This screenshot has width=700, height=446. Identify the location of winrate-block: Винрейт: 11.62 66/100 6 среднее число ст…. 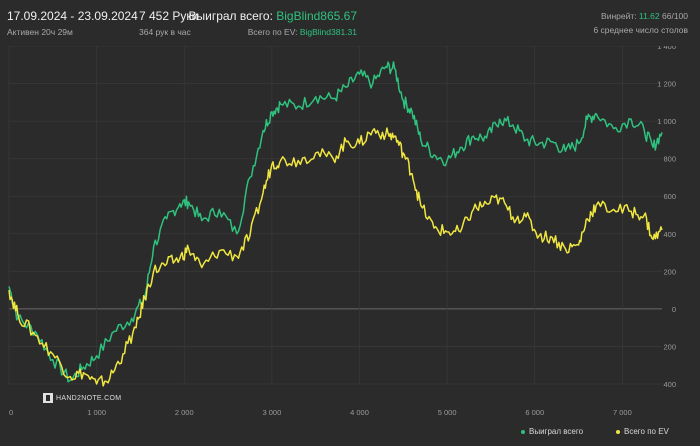
(640, 23).